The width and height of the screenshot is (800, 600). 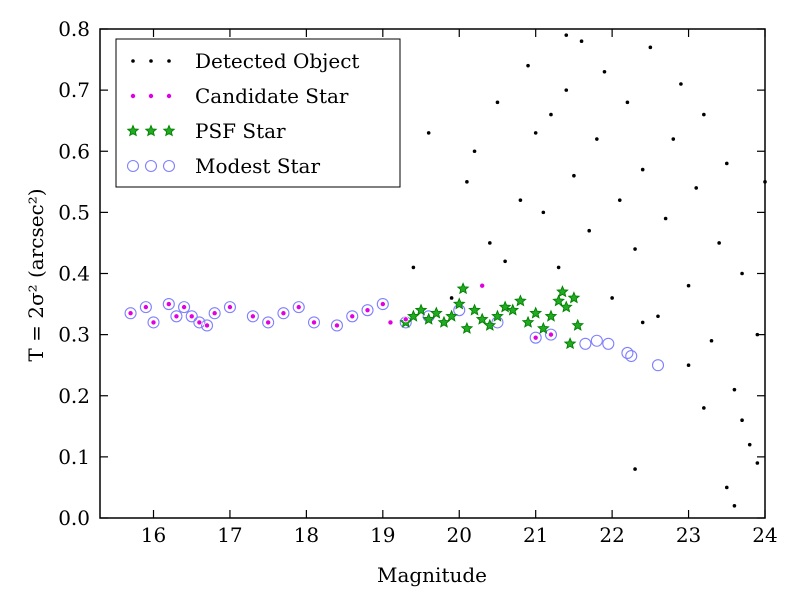 I want to click on legend-label: Detected Object, so click(x=277, y=61).